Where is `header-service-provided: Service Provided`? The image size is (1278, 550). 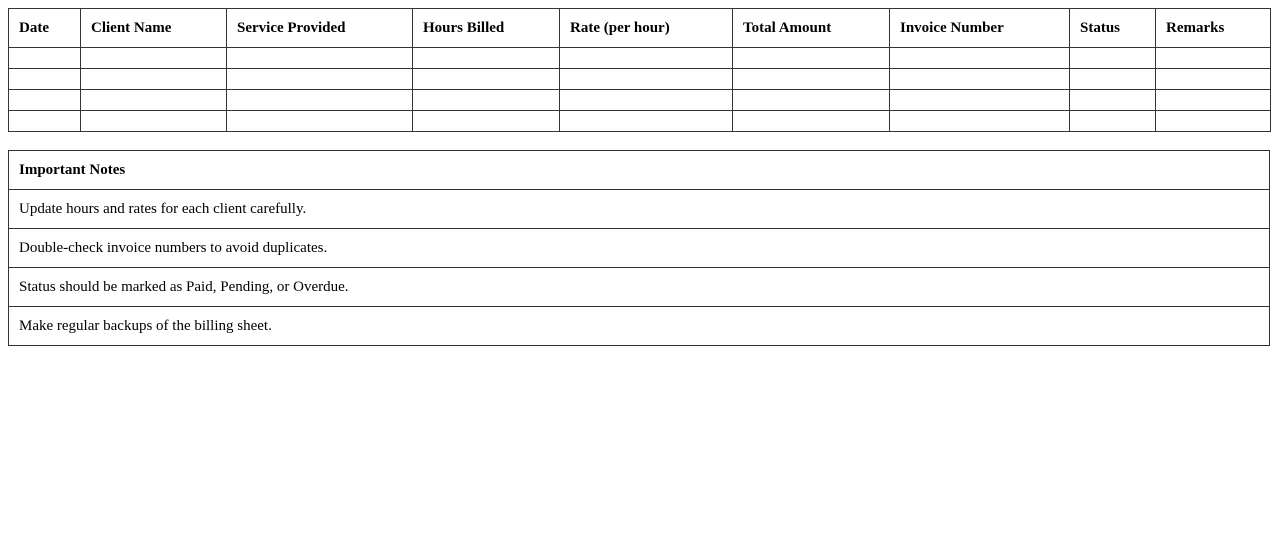 header-service-provided: Service Provided is located at coordinates (319, 28).